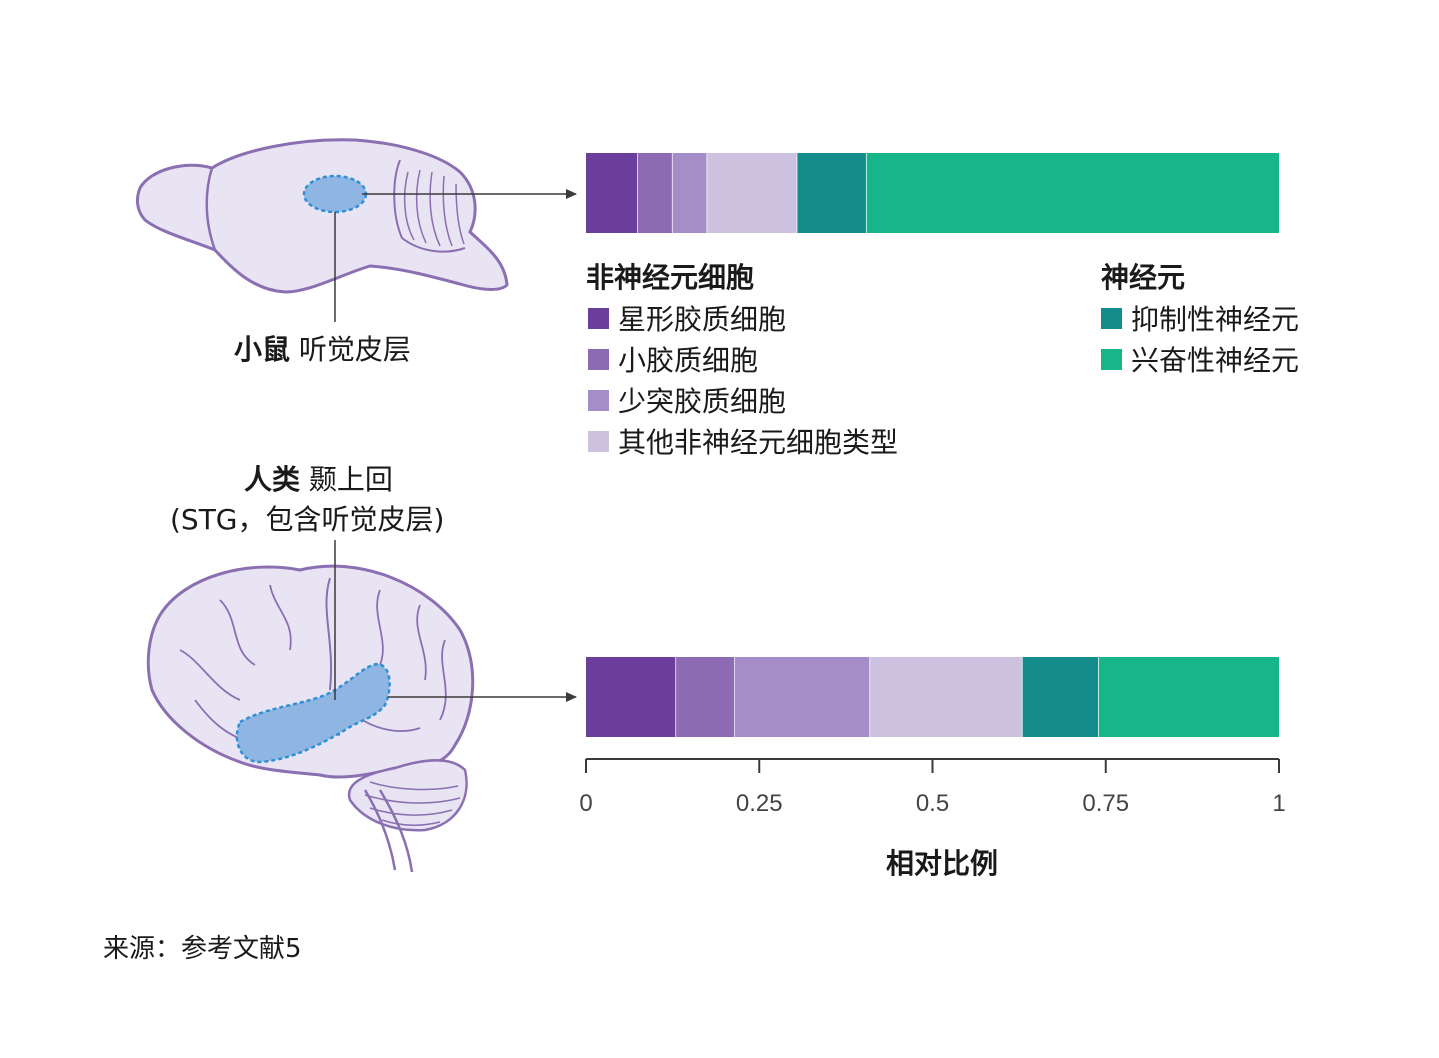 This screenshot has width=1439, height=1058. I want to click on mouse-species: 小鼠, so click(262, 349).